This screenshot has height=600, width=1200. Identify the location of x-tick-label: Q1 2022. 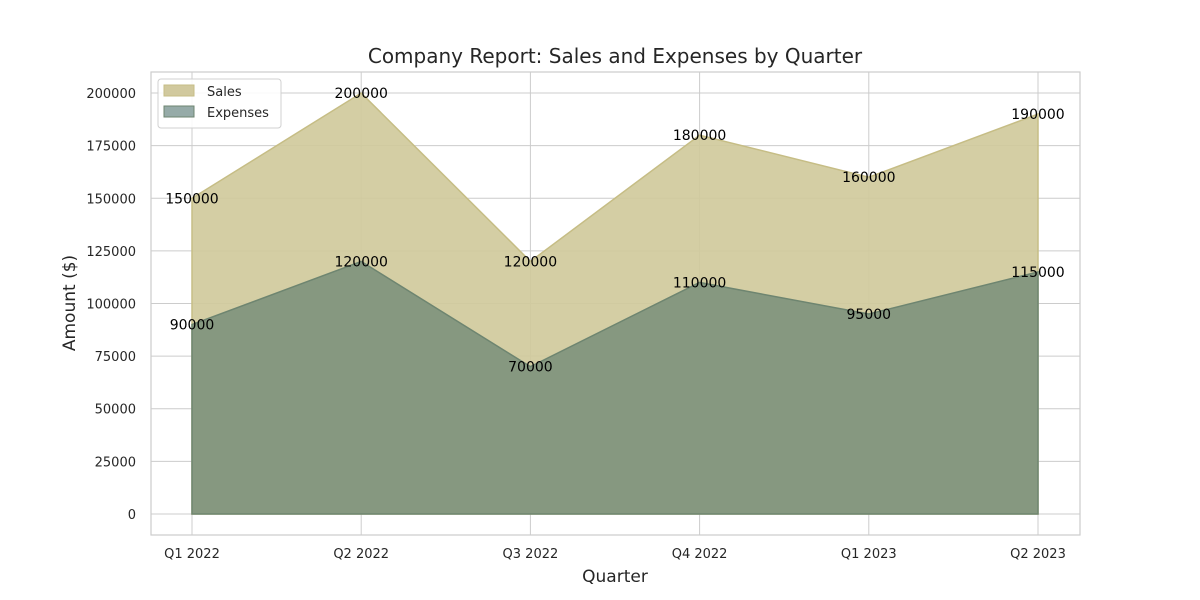
(192, 554).